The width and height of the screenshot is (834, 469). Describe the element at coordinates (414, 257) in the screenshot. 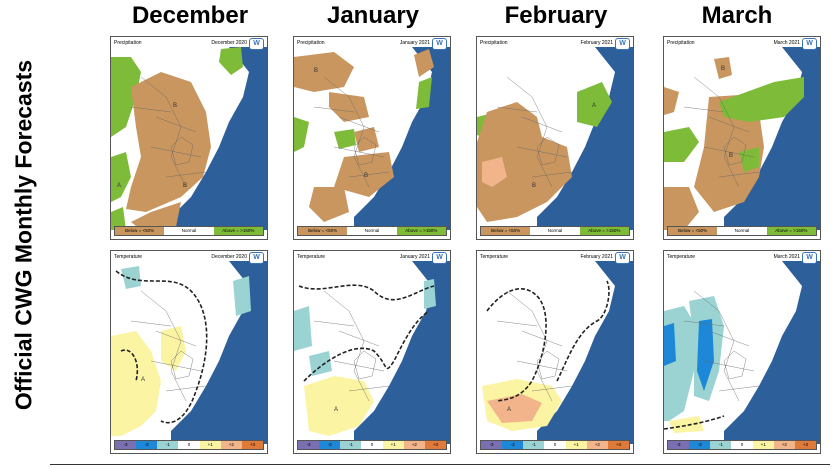

I see `temp-header-date: January 2021` at that location.